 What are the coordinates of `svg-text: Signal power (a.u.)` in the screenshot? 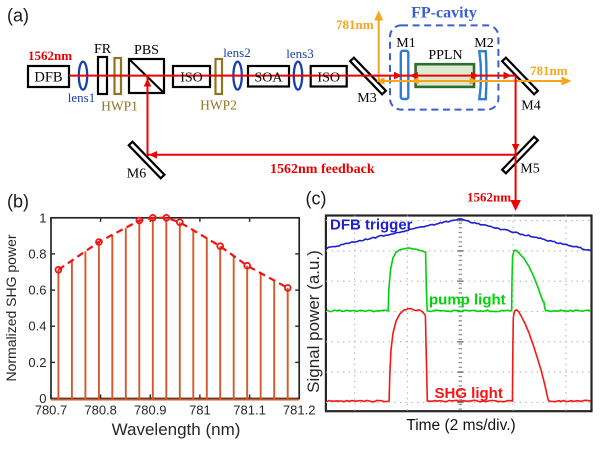 It's located at (313, 321).